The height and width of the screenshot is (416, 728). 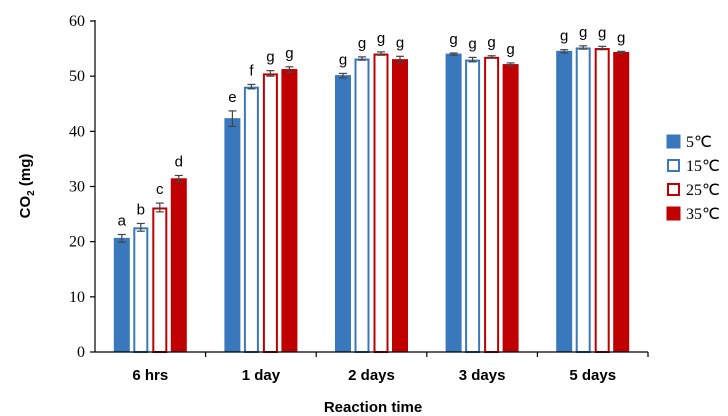 What do you see at coordinates (232, 97) in the screenshot?
I see `significance-letter: e` at bounding box center [232, 97].